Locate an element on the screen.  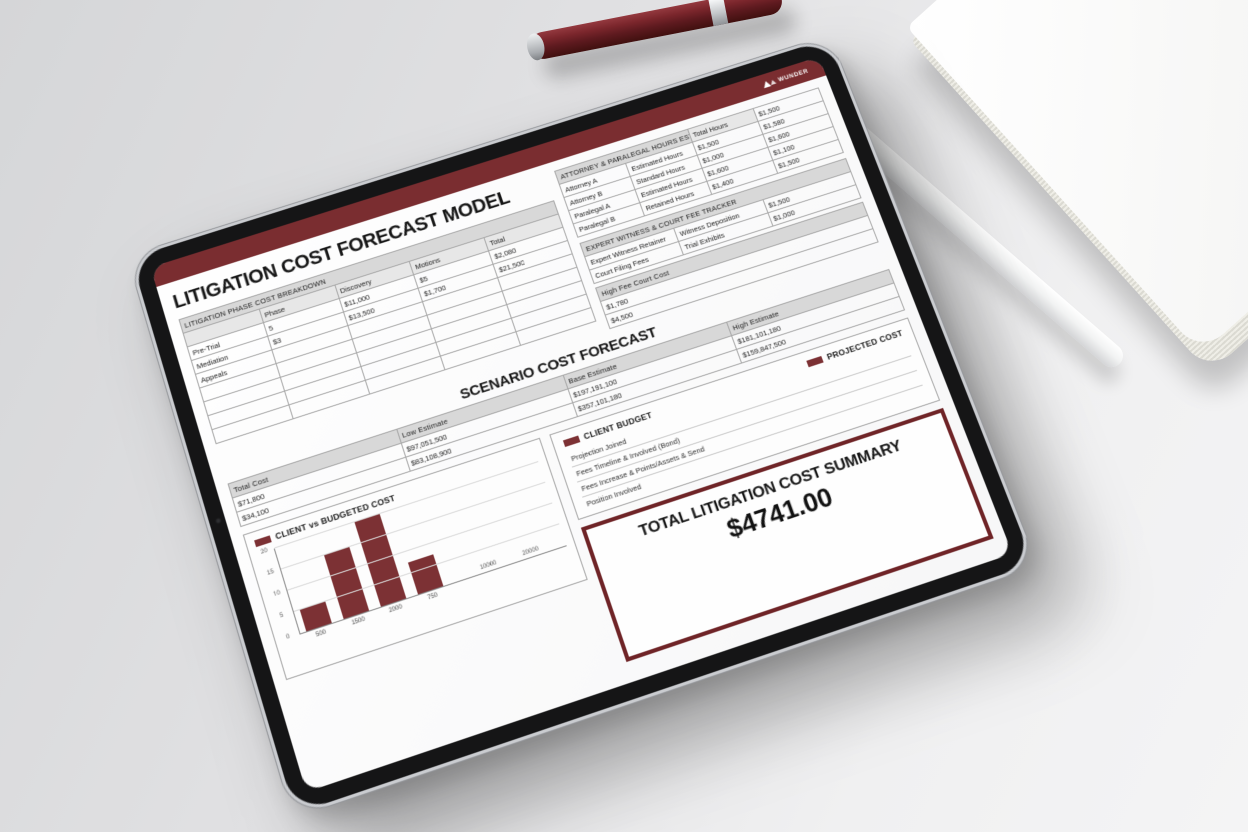
maroon-pen is located at coordinates (656, 31).